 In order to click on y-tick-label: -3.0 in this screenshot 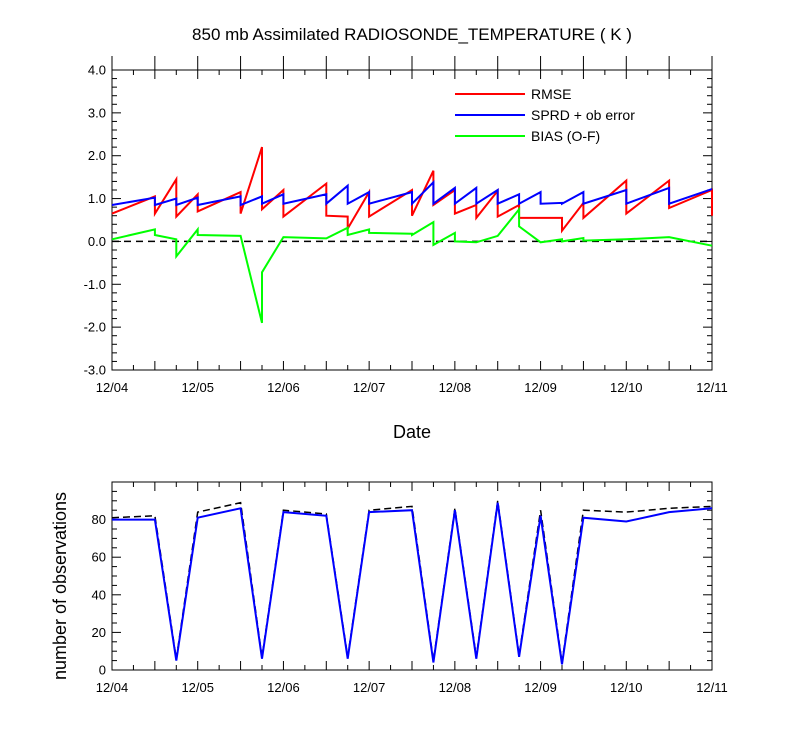, I will do `click(95, 370)`.